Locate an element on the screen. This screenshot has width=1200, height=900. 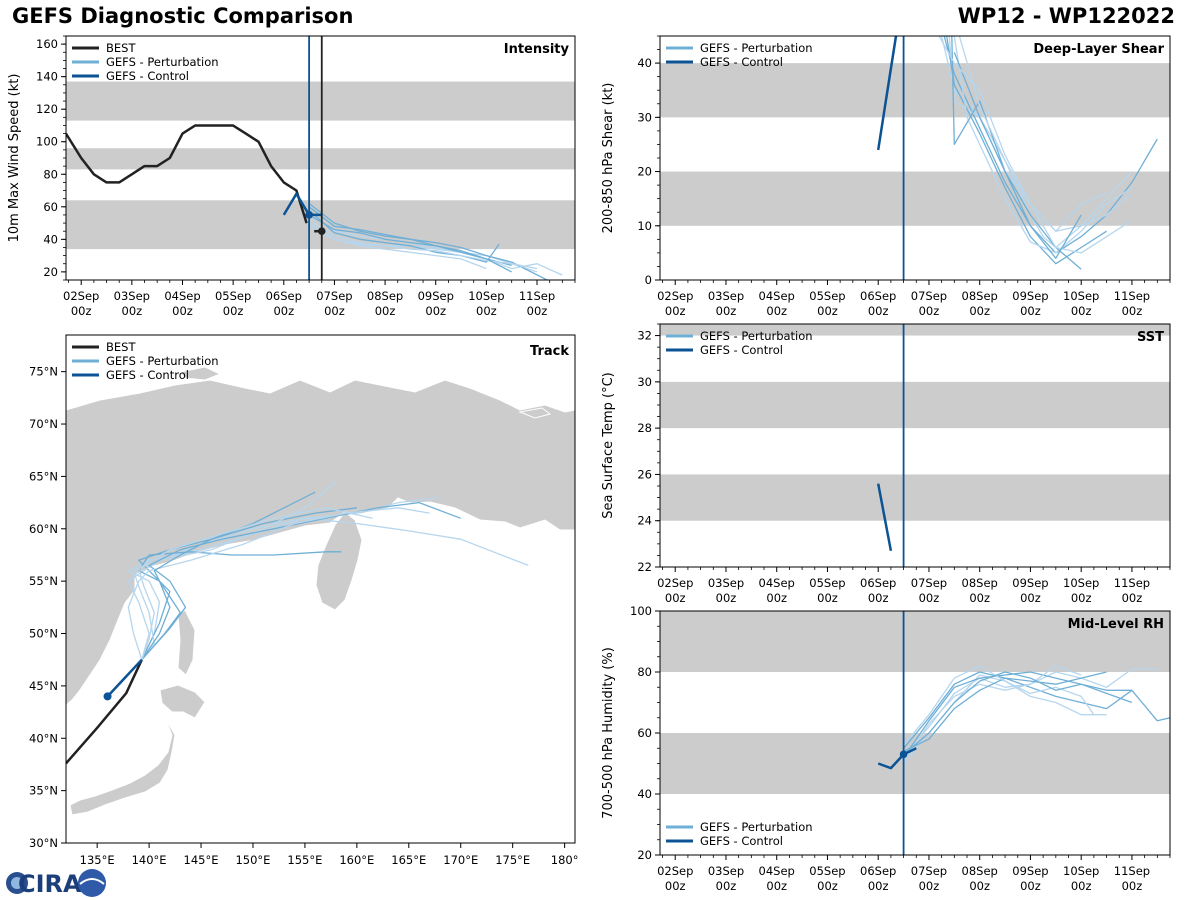
track-ytick-label: 50°N is located at coordinates (43, 634).